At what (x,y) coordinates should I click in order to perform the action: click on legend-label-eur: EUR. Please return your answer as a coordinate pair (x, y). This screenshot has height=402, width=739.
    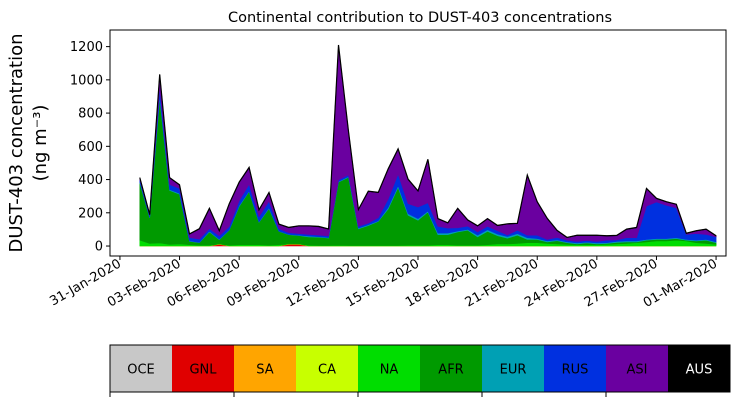
    Looking at the image, I should click on (513, 370).